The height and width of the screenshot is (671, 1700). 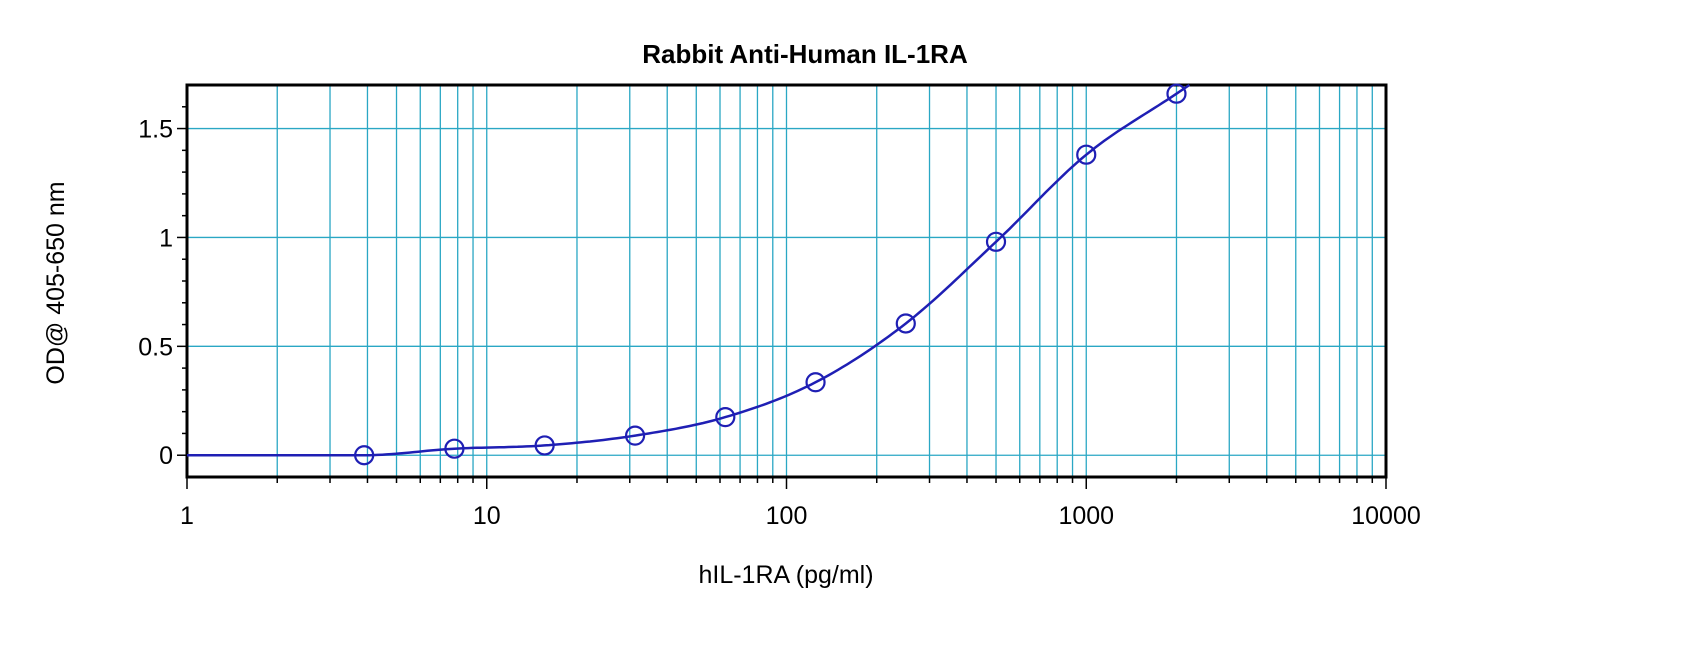 I want to click on y-tick-label: 1.5, so click(x=155, y=130).